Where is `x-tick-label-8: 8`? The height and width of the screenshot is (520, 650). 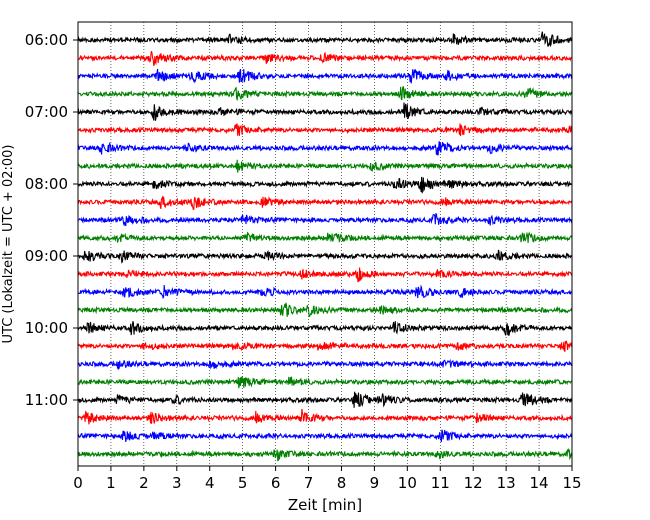
x-tick-label-8: 8 is located at coordinates (342, 483).